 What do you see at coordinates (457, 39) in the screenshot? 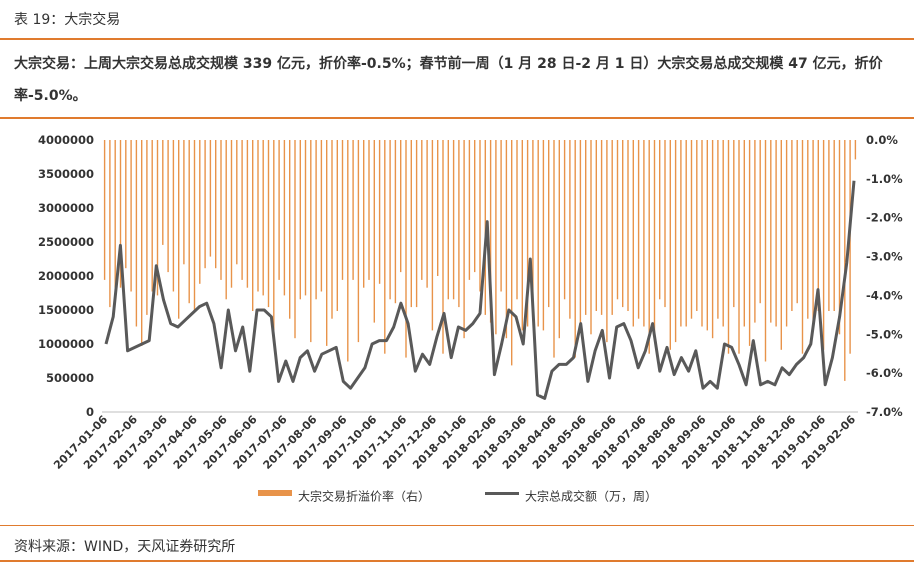
I see `top-rule` at bounding box center [457, 39].